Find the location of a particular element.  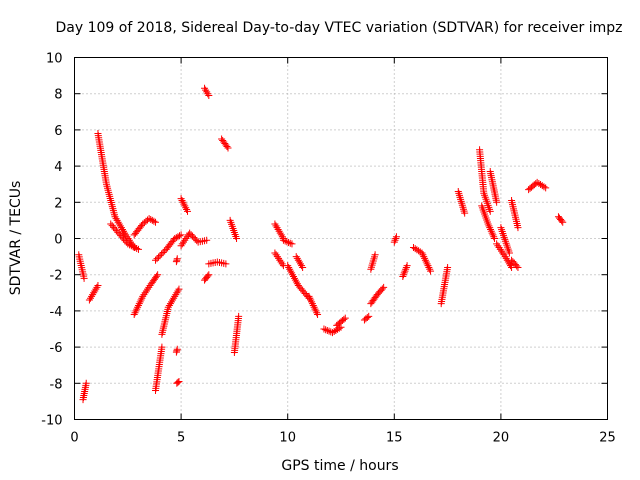

x-tick-label: 10 is located at coordinates (287, 438).